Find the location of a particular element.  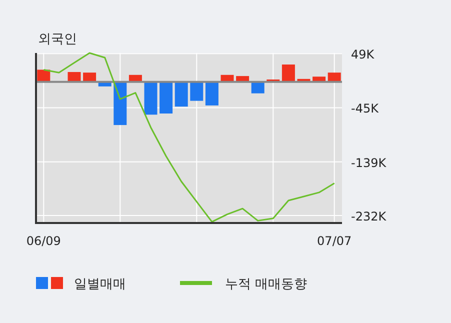

y-tick-label: -232K is located at coordinates (369, 217).